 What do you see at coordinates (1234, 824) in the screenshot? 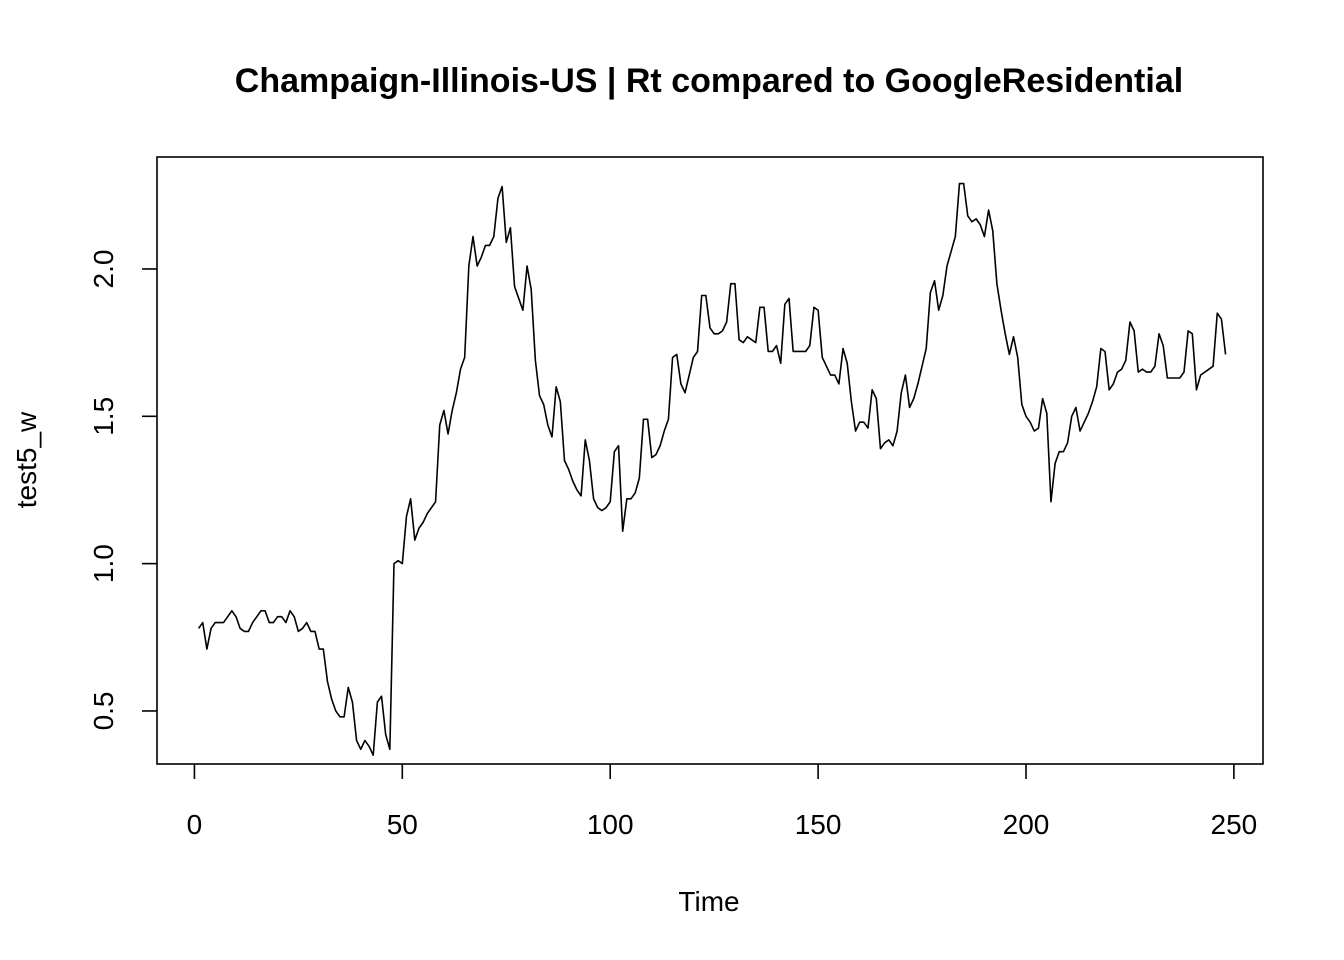
I see `x-tick-label: 250` at bounding box center [1234, 824].